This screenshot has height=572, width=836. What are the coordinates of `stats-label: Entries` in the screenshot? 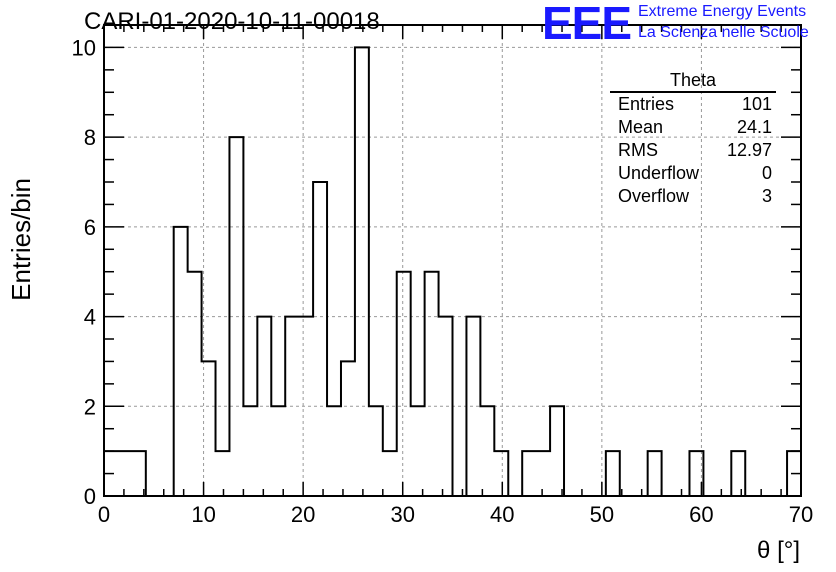 It's located at (646, 104).